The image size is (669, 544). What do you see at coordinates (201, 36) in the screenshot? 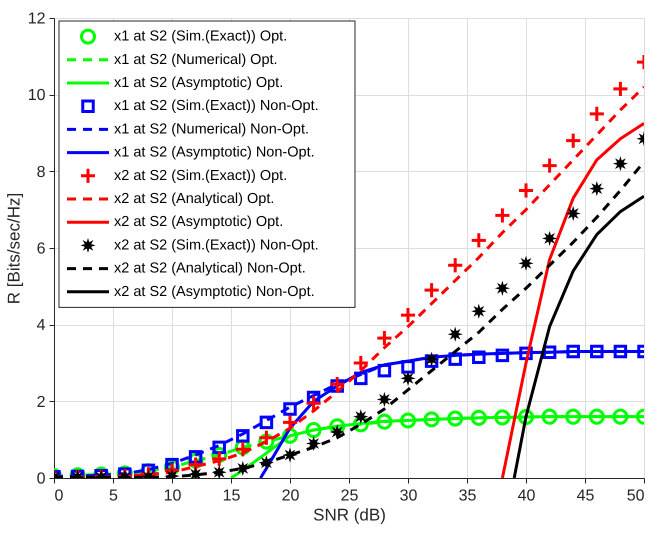
I see `legend-label: x1 at S2 (Sim.(Exact)) Opt.` at bounding box center [201, 36].